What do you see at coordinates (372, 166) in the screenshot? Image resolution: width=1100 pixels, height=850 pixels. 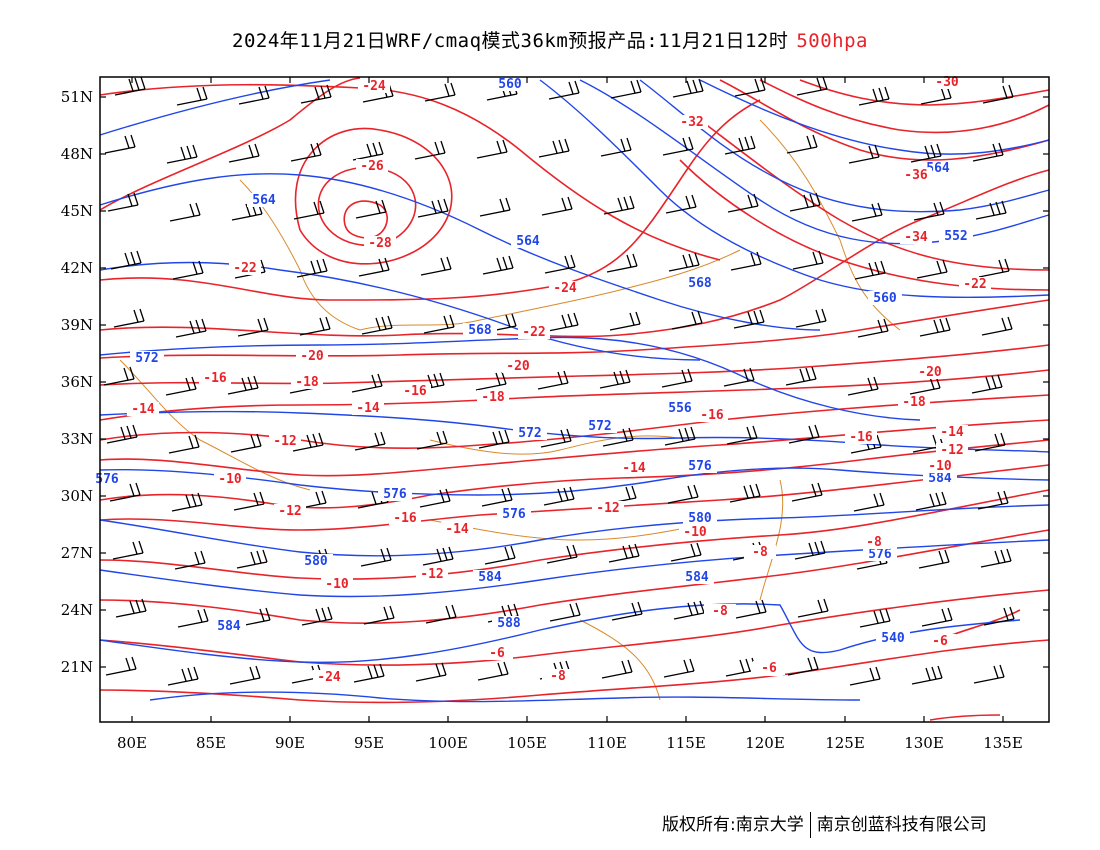 I see `temperature-label: -26` at bounding box center [372, 166].